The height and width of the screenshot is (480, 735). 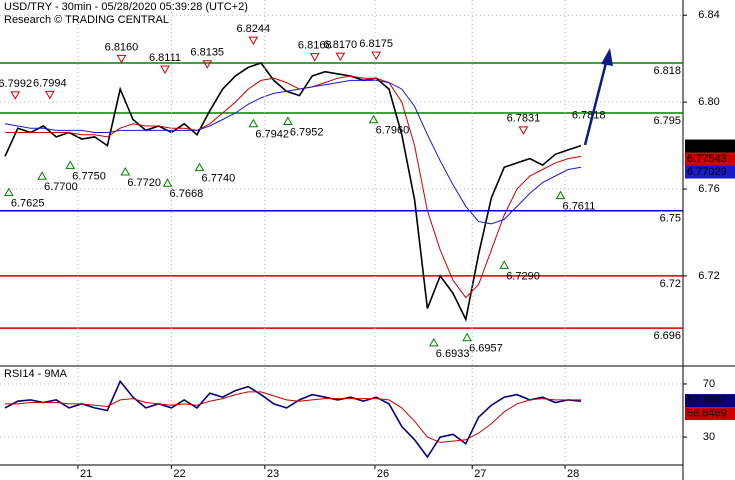 What do you see at coordinates (144, 183) in the screenshot?
I see `low-label: 6.7720` at bounding box center [144, 183].